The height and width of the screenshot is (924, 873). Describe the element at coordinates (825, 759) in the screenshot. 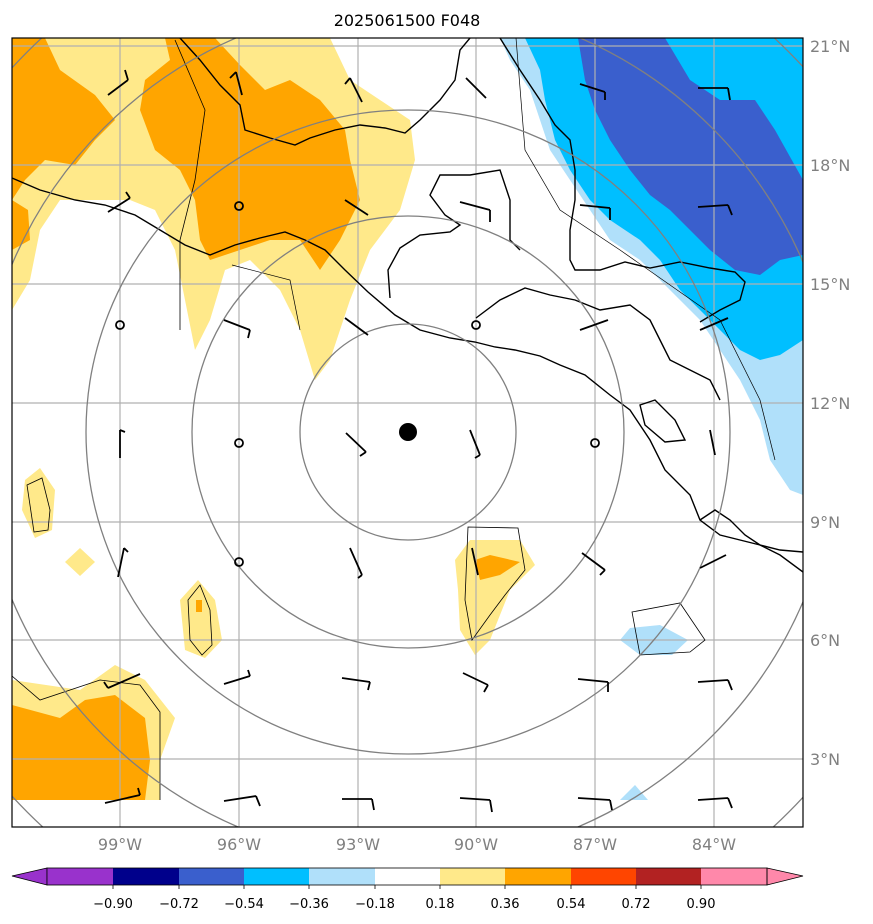

I see `lat-label: 3°N` at that location.